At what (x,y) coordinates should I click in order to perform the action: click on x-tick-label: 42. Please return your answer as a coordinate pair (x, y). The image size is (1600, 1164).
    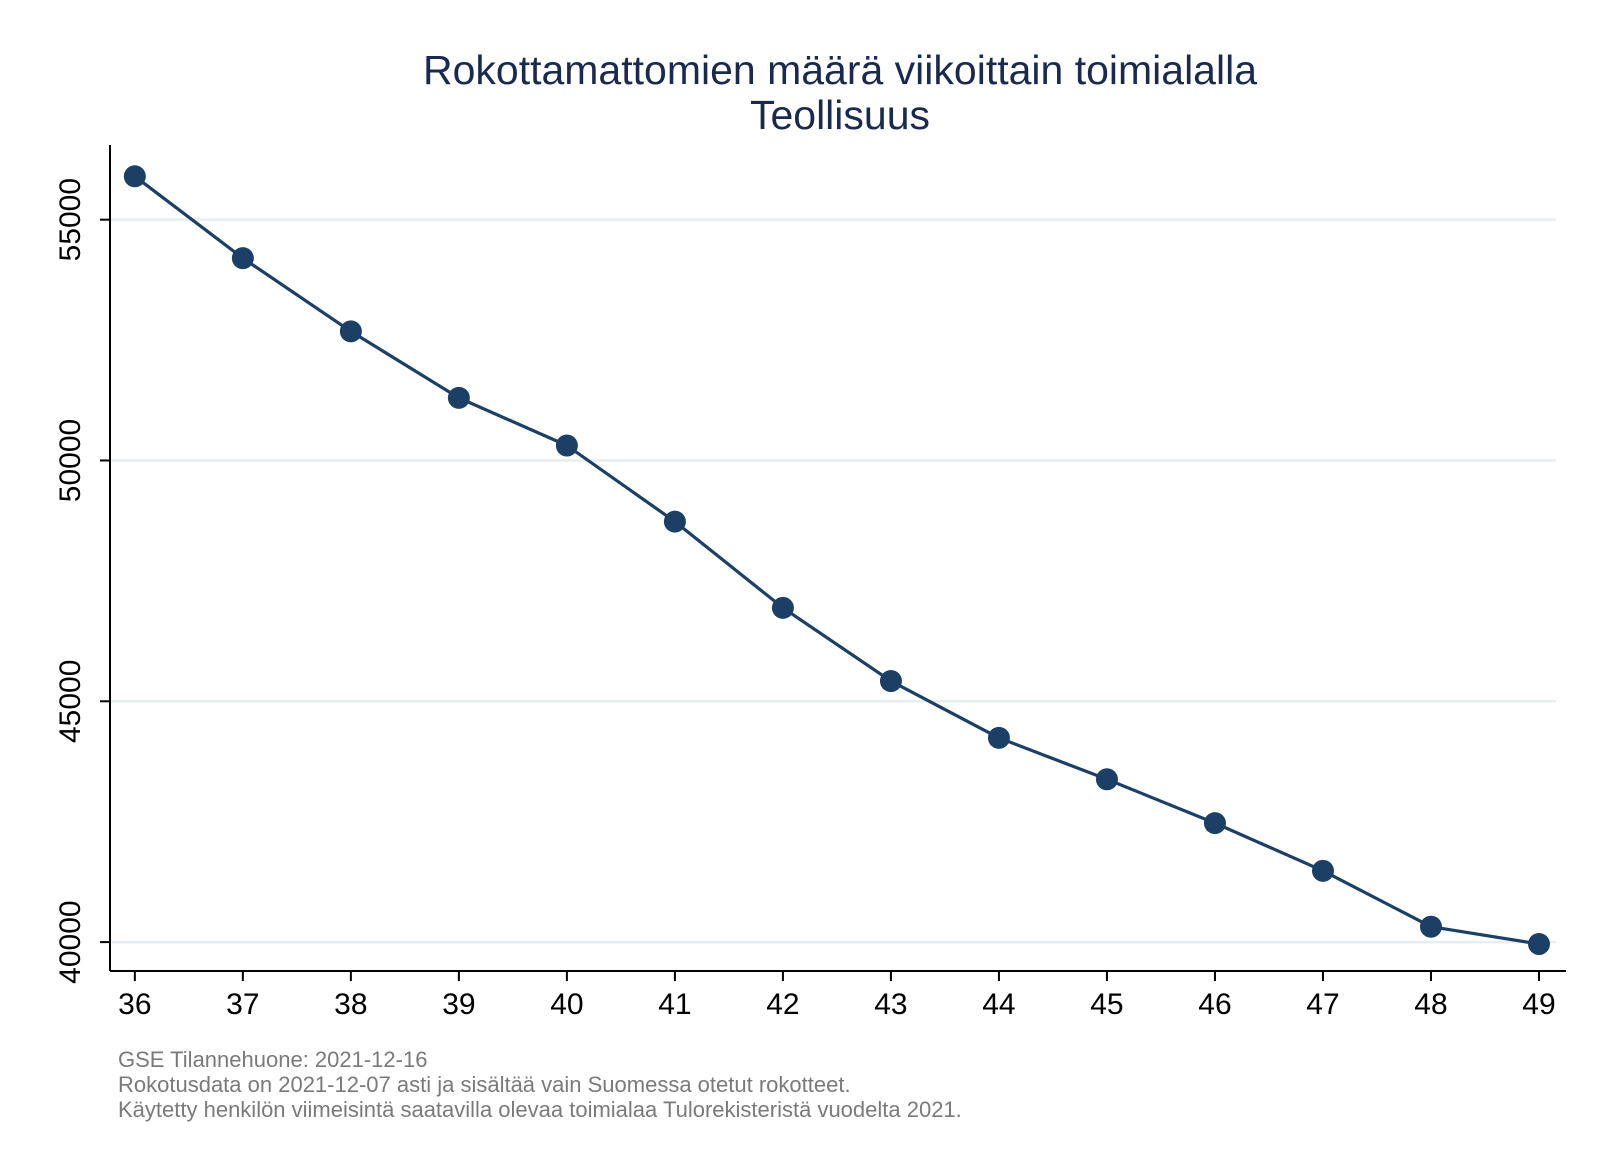
    Looking at the image, I should click on (782, 1004).